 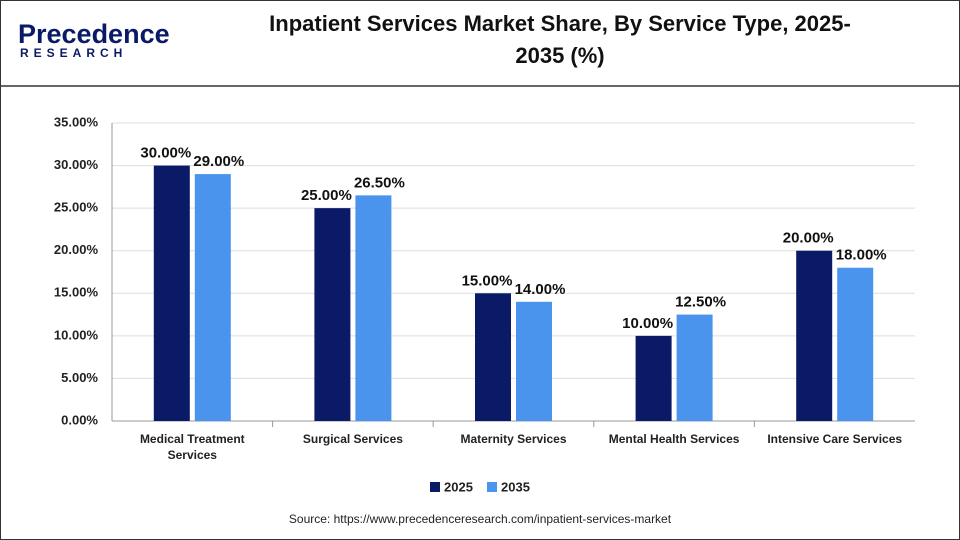 What do you see at coordinates (76, 292) in the screenshot?
I see `y-tick-label: 15.00%` at bounding box center [76, 292].